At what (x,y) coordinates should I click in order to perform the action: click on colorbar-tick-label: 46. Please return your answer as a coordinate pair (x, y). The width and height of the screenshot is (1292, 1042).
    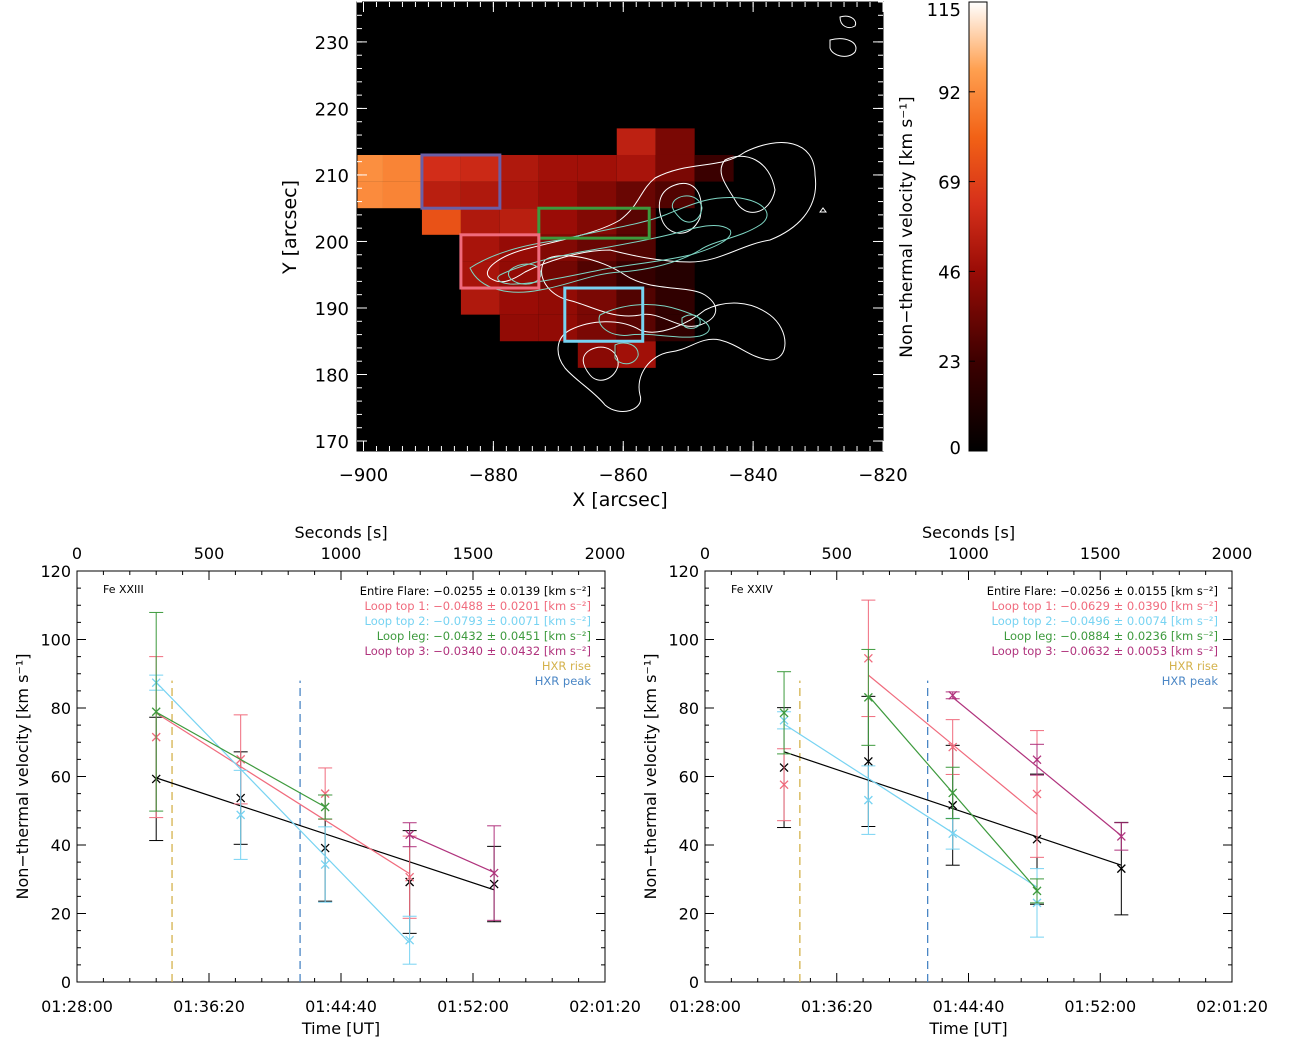
    Looking at the image, I should click on (949, 272).